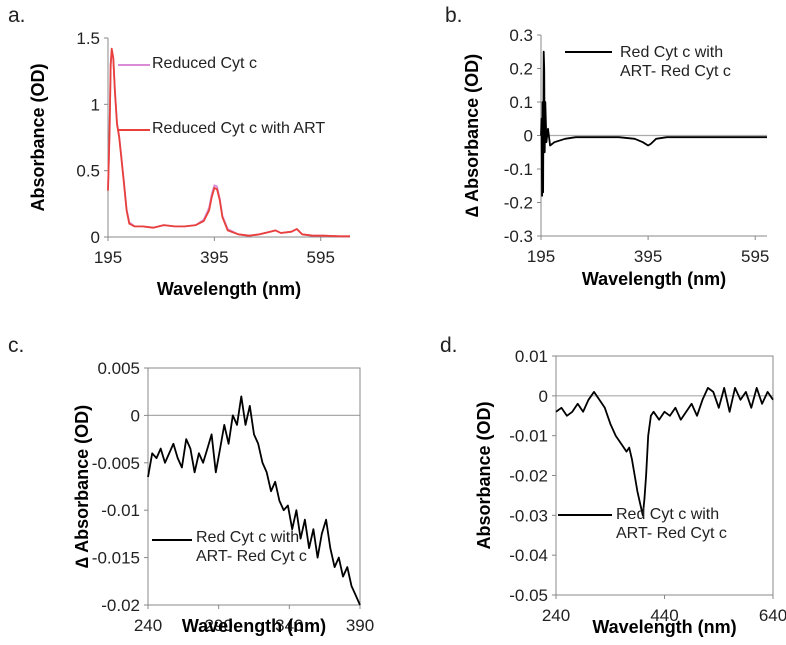  I want to click on x-tick-label: 390, so click(360, 625).